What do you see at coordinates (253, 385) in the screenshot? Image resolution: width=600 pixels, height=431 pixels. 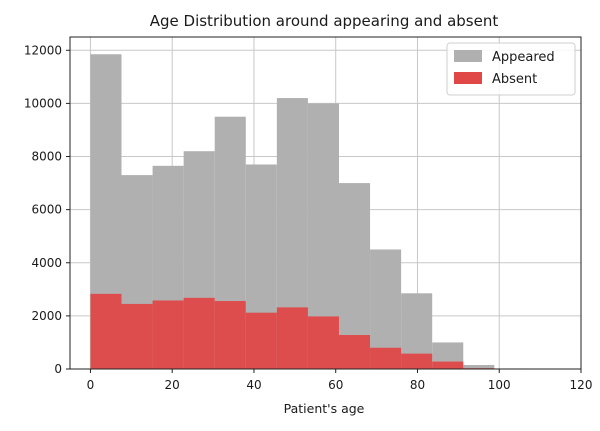 I see `x-tick-label-2: 40` at bounding box center [253, 385].